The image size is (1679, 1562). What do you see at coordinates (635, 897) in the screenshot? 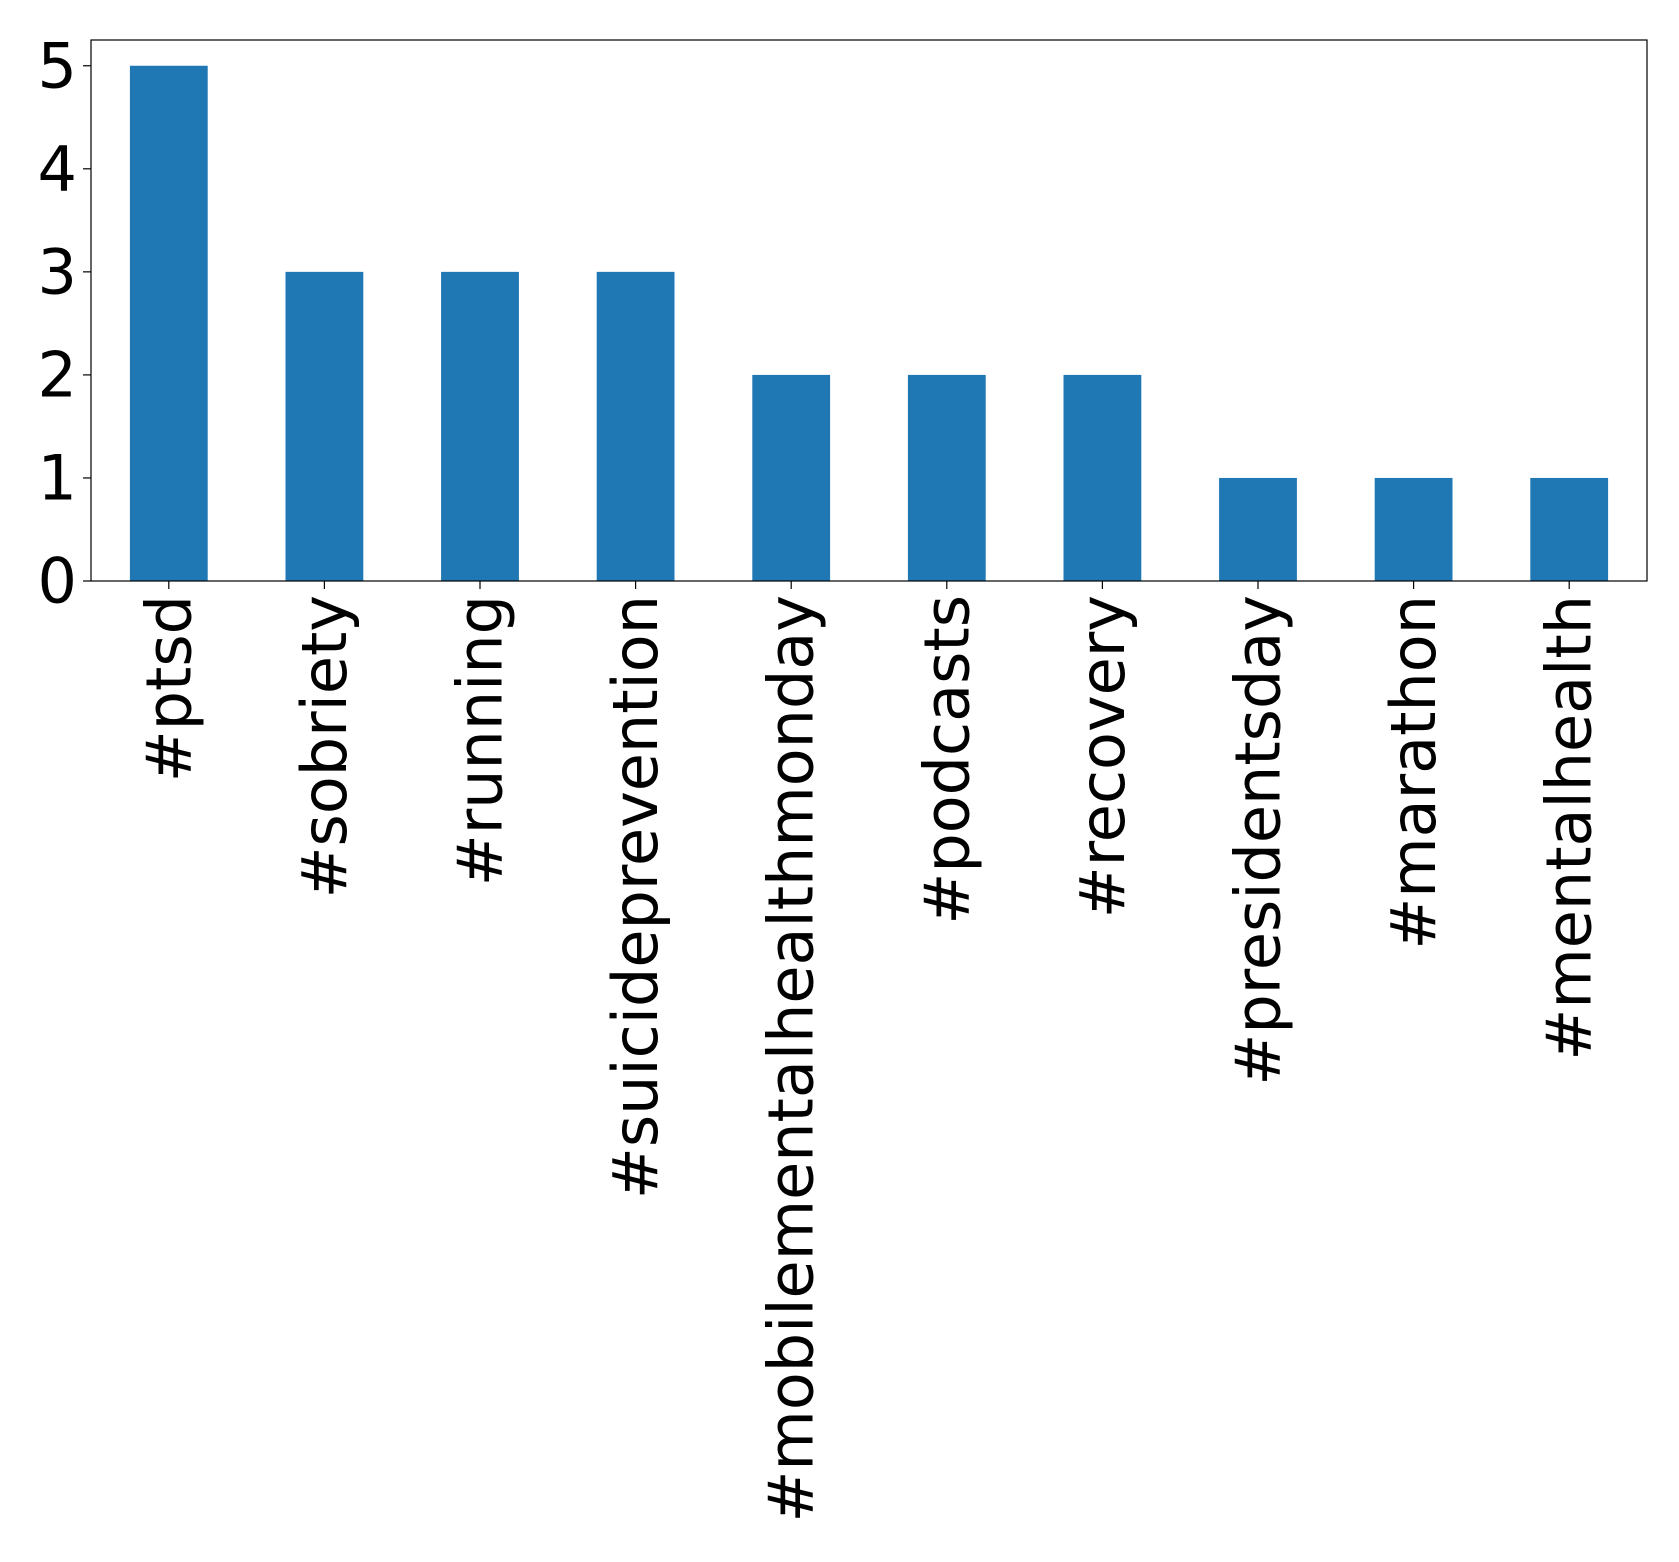
I see `x-tick-label: #suicideprevention` at bounding box center [635, 897].